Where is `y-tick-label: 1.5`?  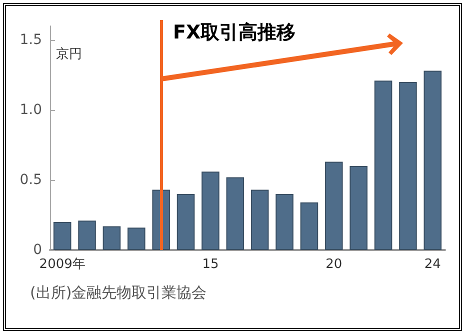
y-tick-label: 1.5 is located at coordinates (31, 40).